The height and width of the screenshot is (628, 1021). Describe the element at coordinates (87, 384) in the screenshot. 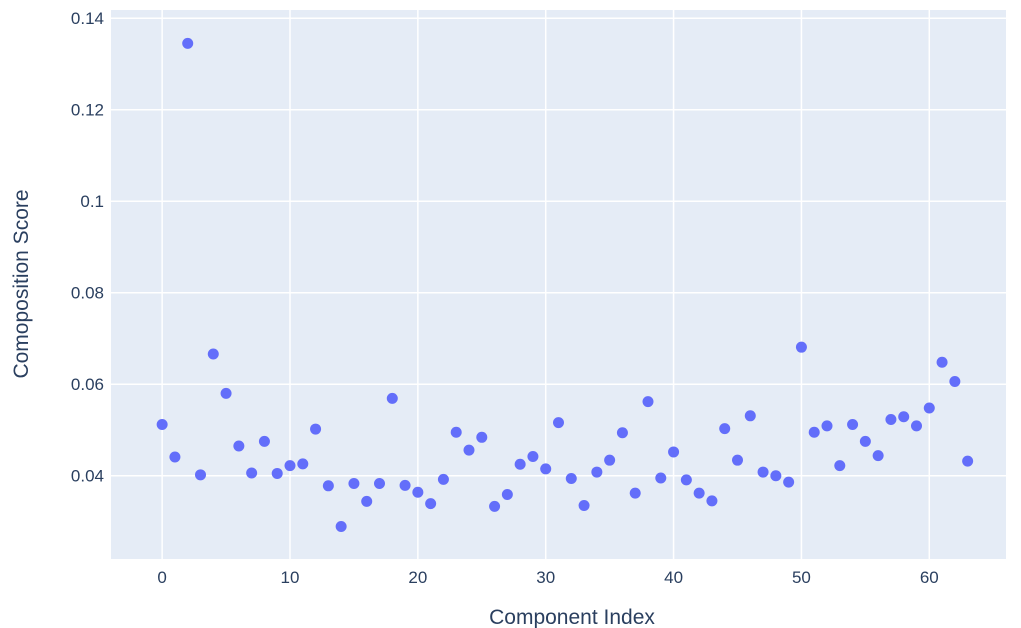

I see `y-tick-label: 0.06` at that location.